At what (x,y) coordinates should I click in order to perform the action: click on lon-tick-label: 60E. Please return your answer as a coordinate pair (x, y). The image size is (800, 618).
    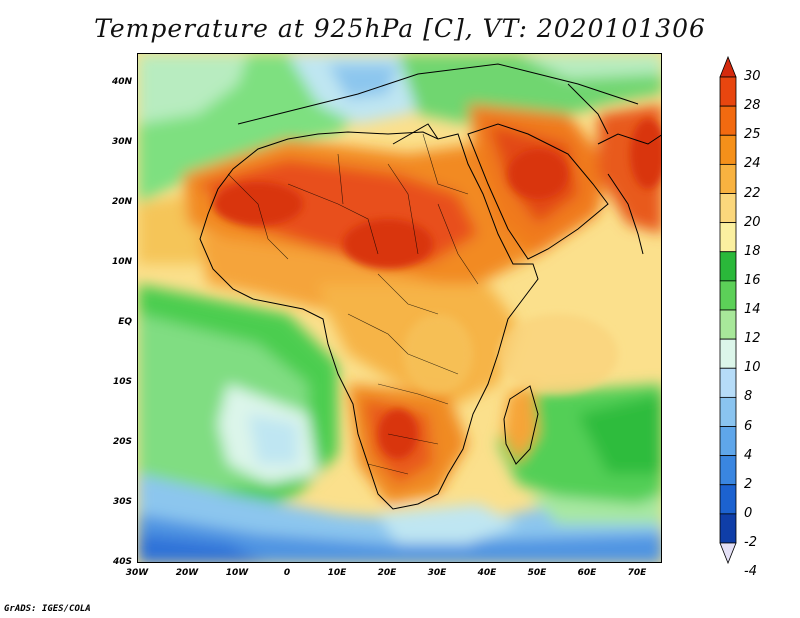
    Looking at the image, I should click on (587, 573).